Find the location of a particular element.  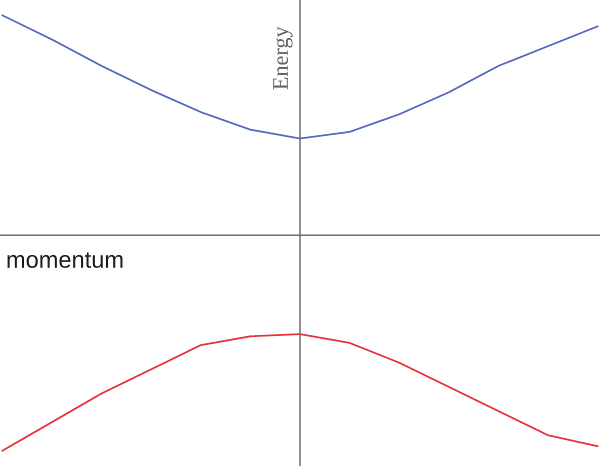

y-axis-title: Energy is located at coordinates (283, 58).